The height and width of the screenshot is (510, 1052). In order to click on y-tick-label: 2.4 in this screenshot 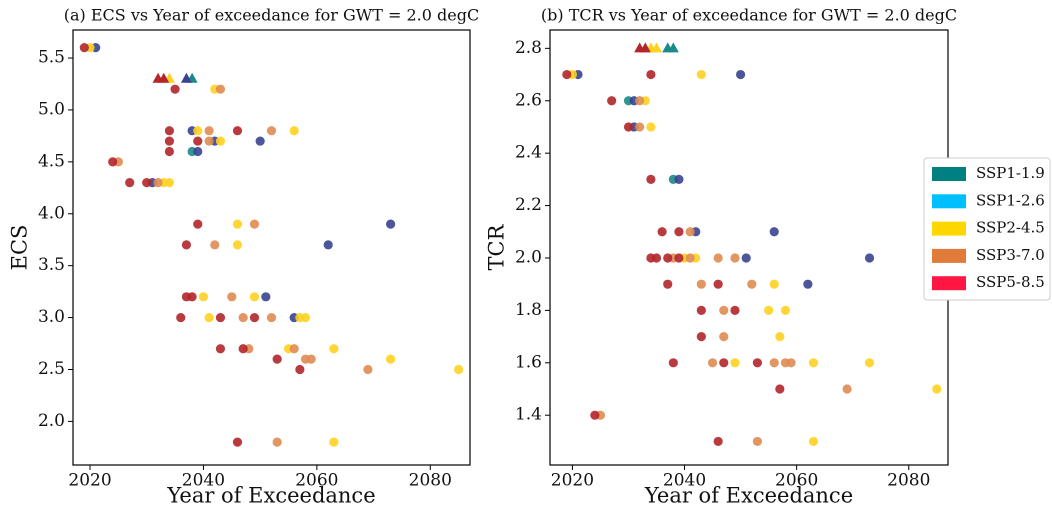, I will do `click(528, 153)`.